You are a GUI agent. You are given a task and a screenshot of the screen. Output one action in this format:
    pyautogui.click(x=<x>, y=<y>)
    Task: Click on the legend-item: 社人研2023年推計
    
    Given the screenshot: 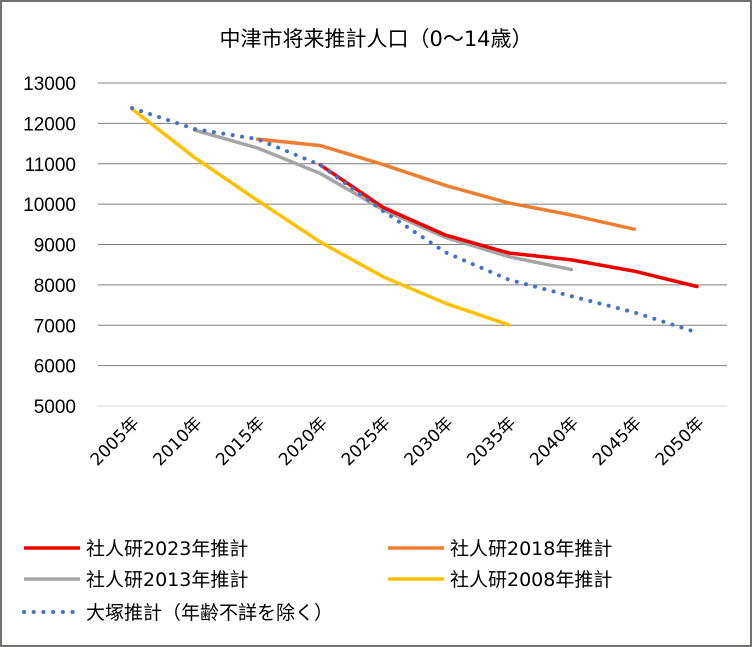 What is the action you would take?
    pyautogui.click(x=136, y=549)
    